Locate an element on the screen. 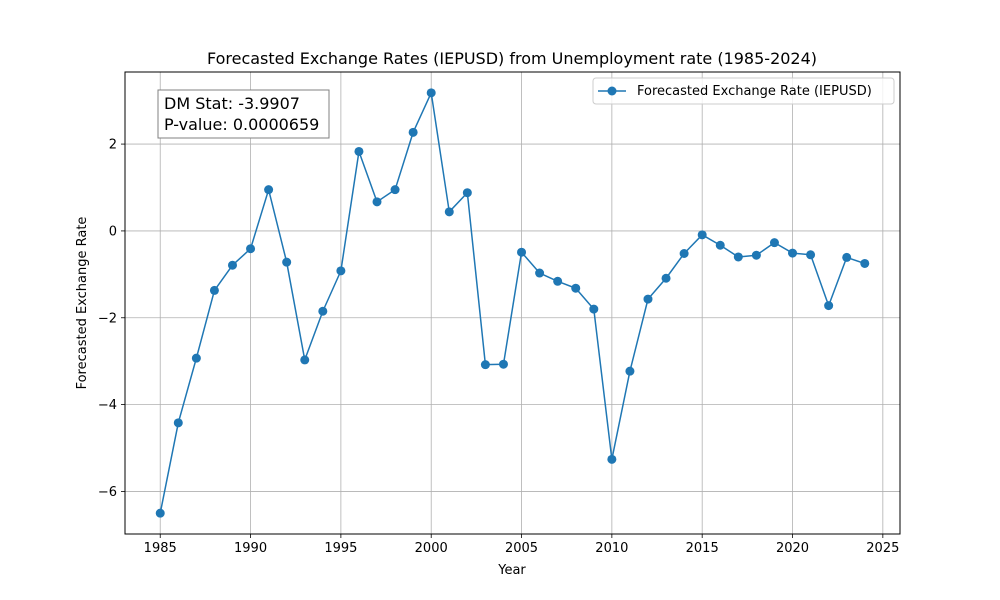 This screenshot has width=1000, height=600. x-tick-label: 2020 is located at coordinates (792, 548).